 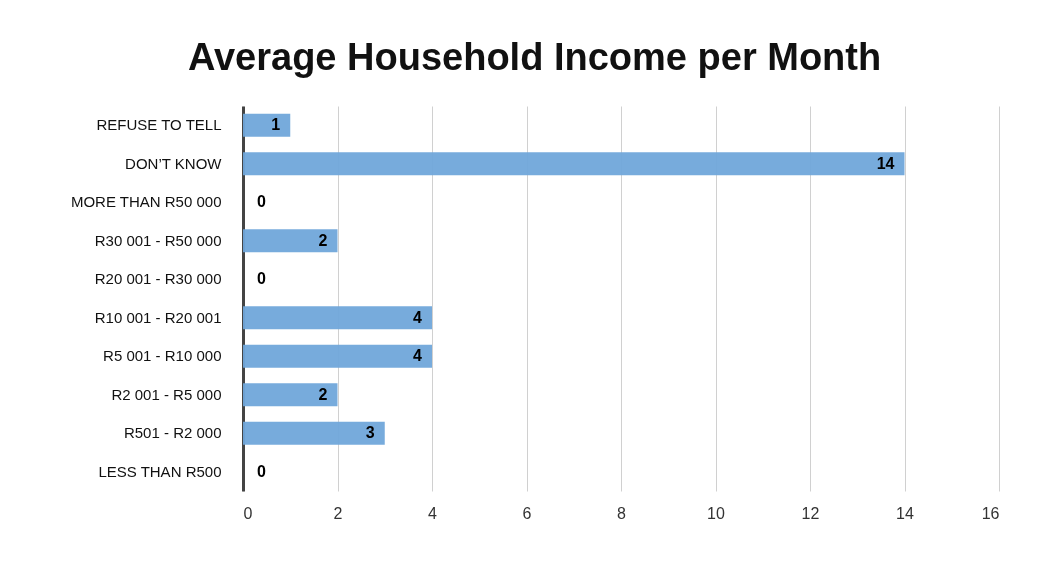 What do you see at coordinates (166, 394) in the screenshot?
I see `y-tick-label: R2 001 - R5 000` at bounding box center [166, 394].